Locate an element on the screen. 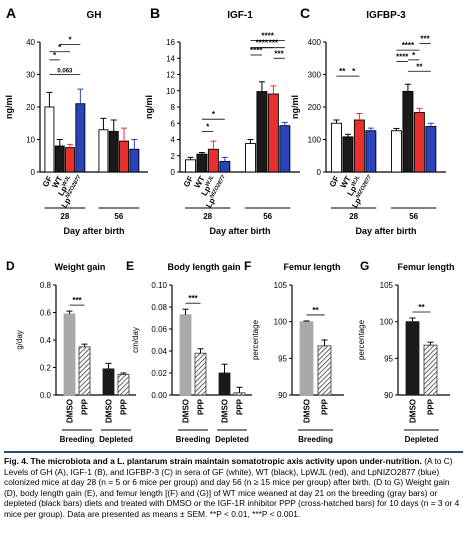 This screenshot has width=468, height=556. panel-d-y-tick-label: 0.0 is located at coordinates (46, 395).